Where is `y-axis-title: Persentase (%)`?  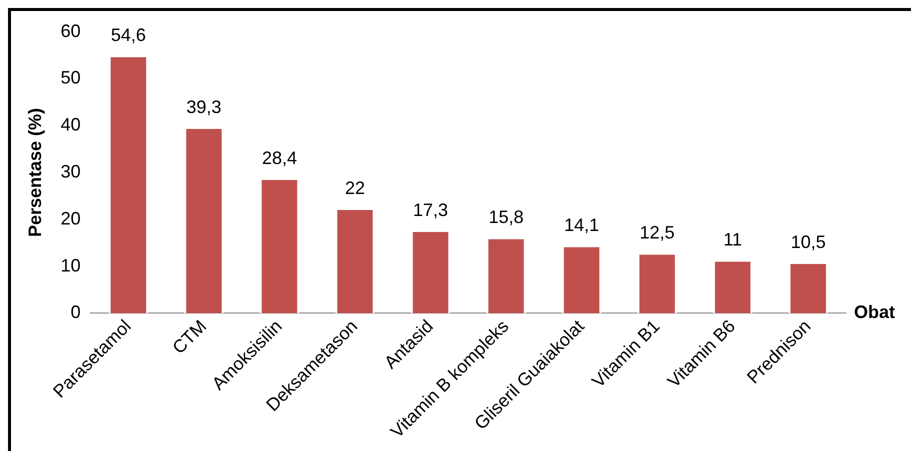
y-axis-title: Persentase (%) is located at coordinates (34, 173).